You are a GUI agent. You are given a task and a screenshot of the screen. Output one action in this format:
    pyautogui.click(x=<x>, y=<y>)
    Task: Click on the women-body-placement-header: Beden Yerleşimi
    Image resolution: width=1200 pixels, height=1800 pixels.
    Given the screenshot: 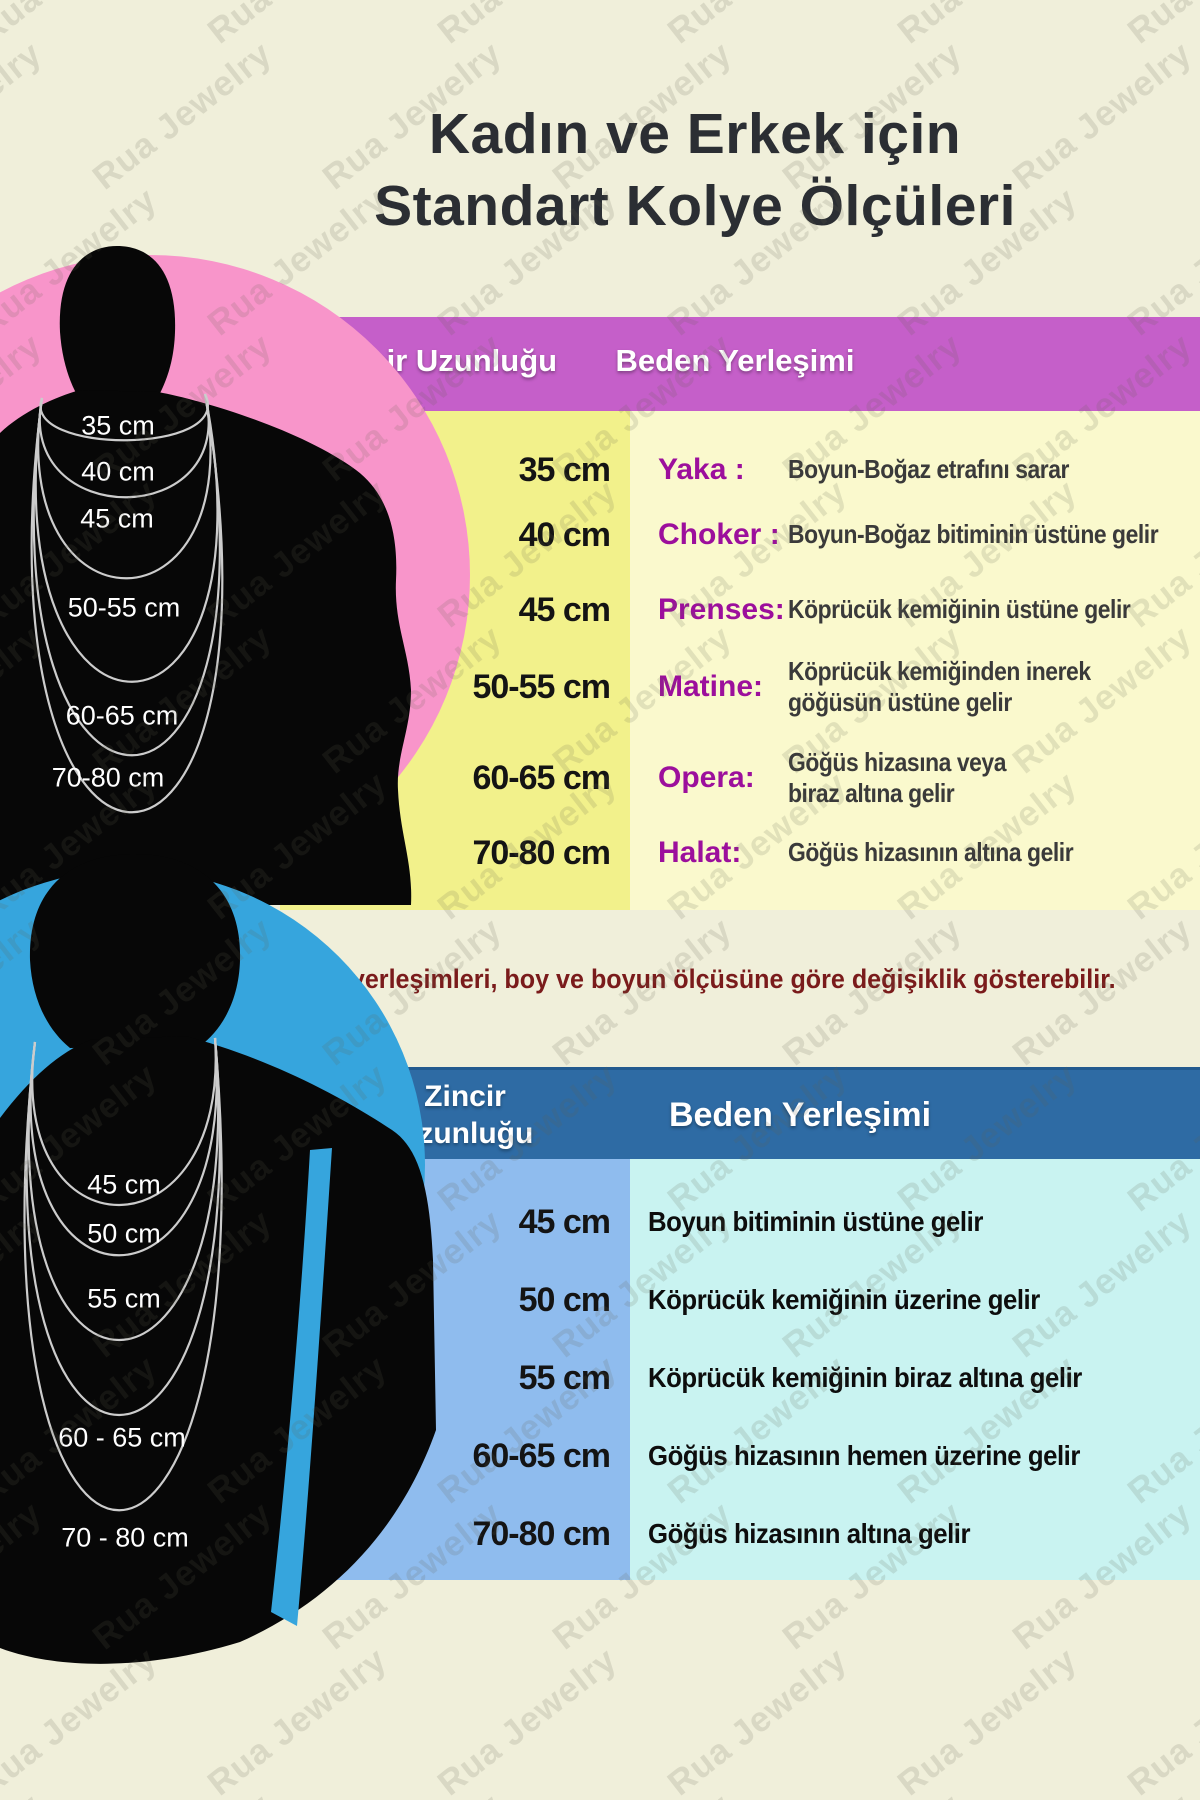 What is the action you would take?
    pyautogui.click(x=735, y=360)
    